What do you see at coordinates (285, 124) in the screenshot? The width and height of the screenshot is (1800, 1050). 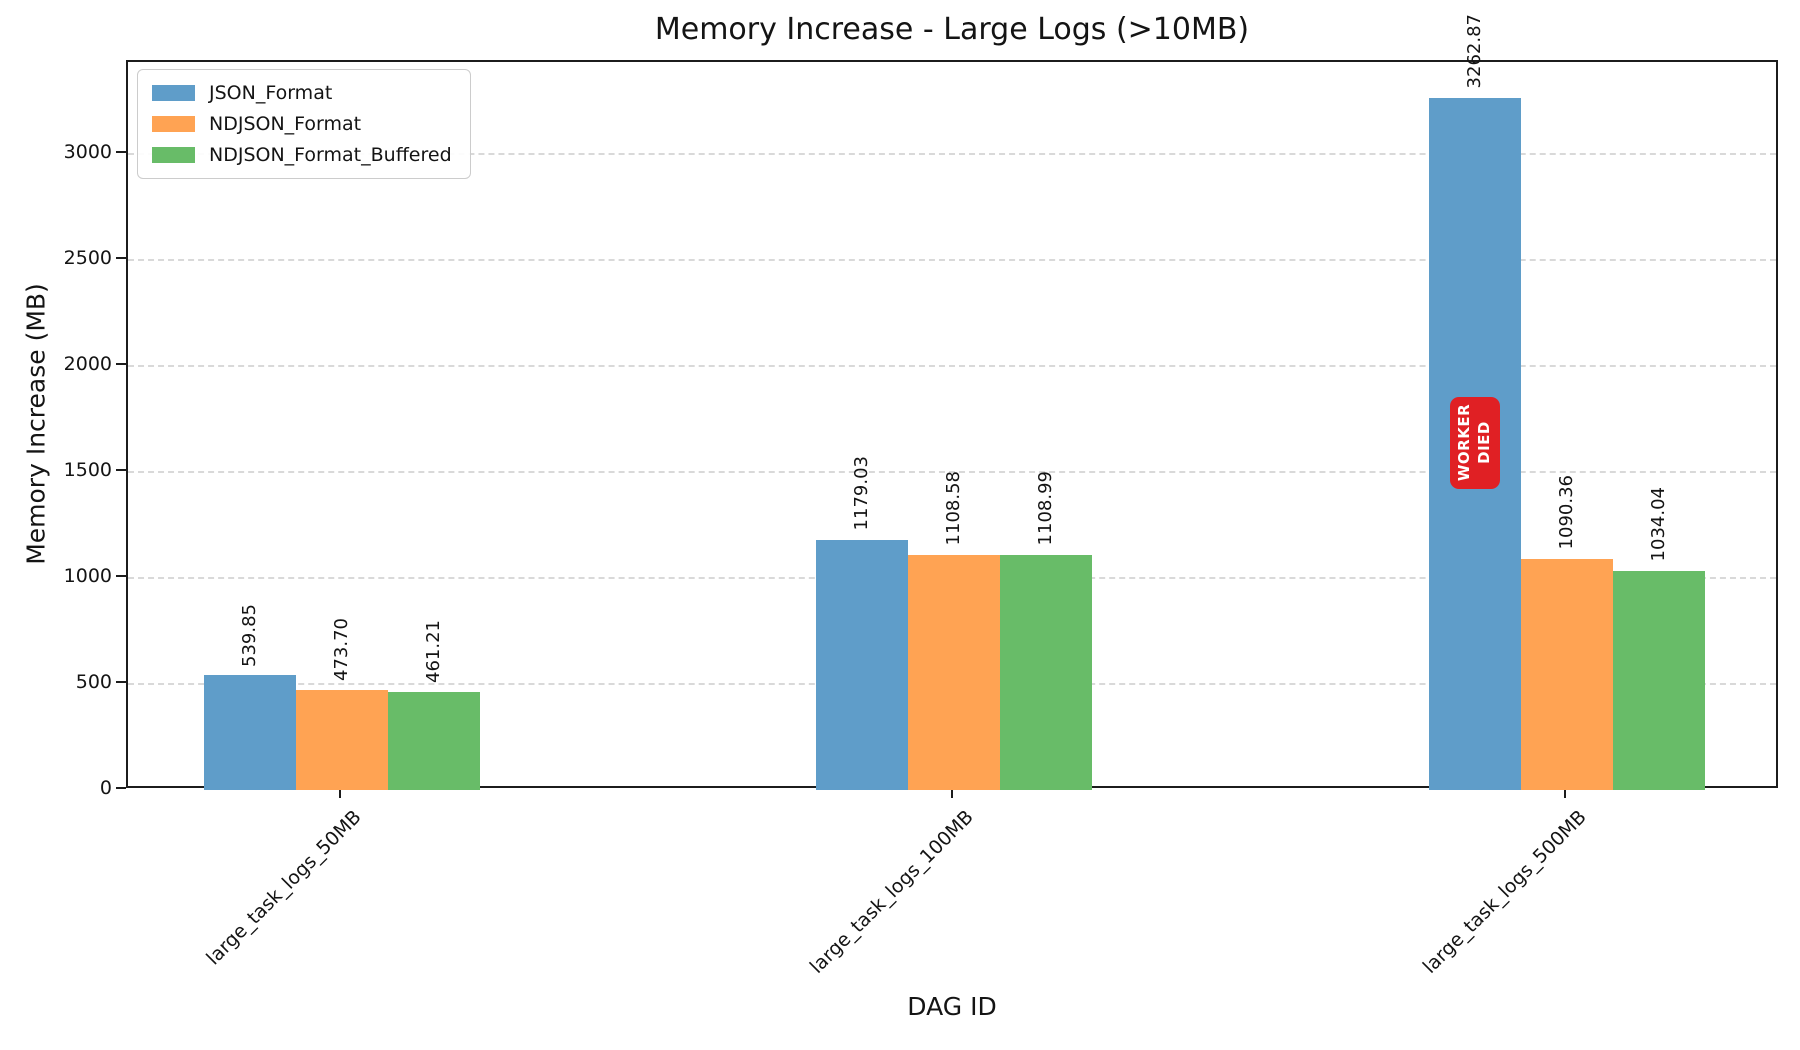 I see `legend-label: NDJSON_Format` at bounding box center [285, 124].